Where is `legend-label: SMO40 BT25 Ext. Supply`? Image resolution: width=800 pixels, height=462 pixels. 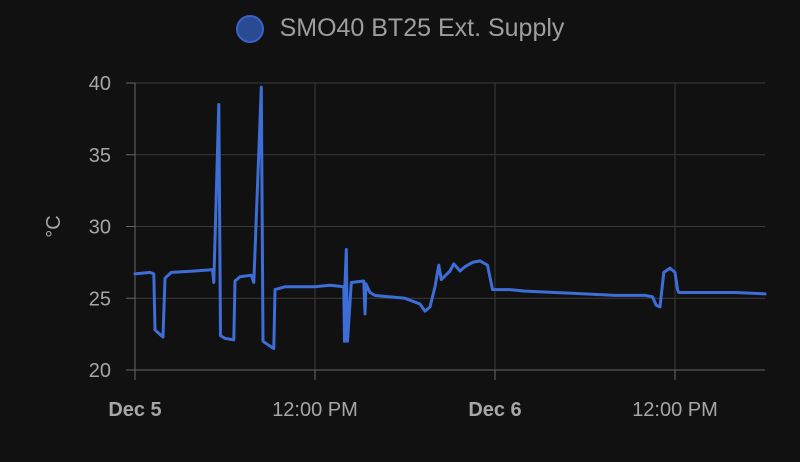 legend-label: SMO40 BT25 Ext. Supply is located at coordinates (422, 28).